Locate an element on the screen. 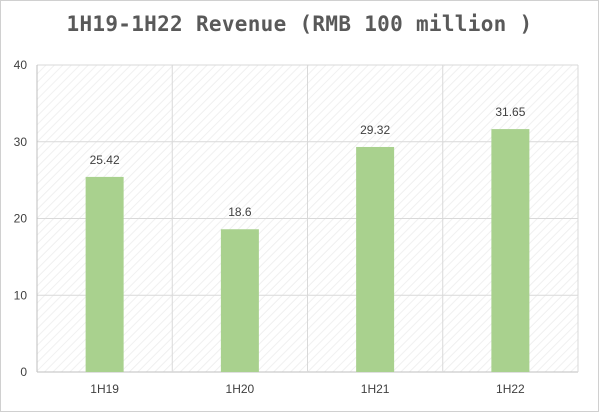 The height and width of the screenshot is (412, 599). data-label-1H21: 29.32 is located at coordinates (375, 130).